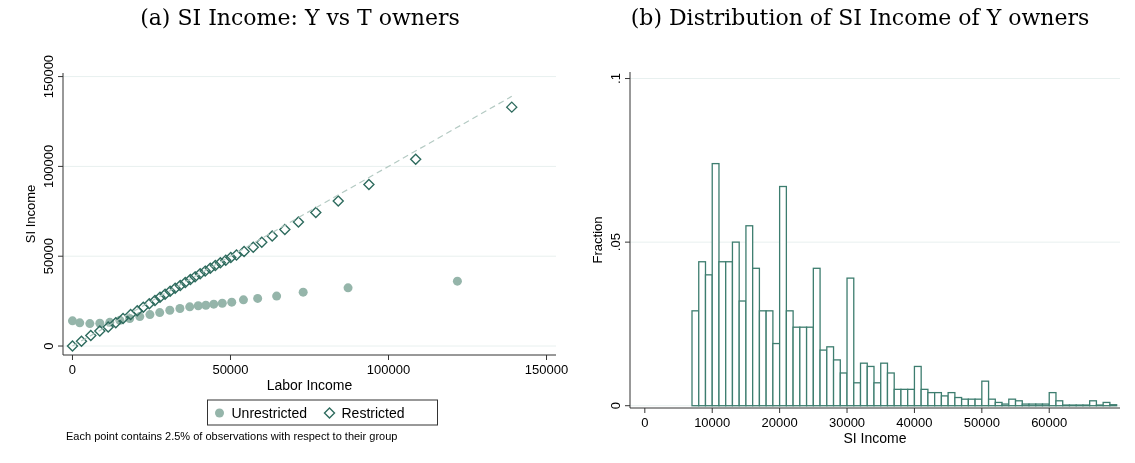 The height and width of the screenshot is (463, 1135). I want to click on y-tick-label: 100000, so click(48, 166).